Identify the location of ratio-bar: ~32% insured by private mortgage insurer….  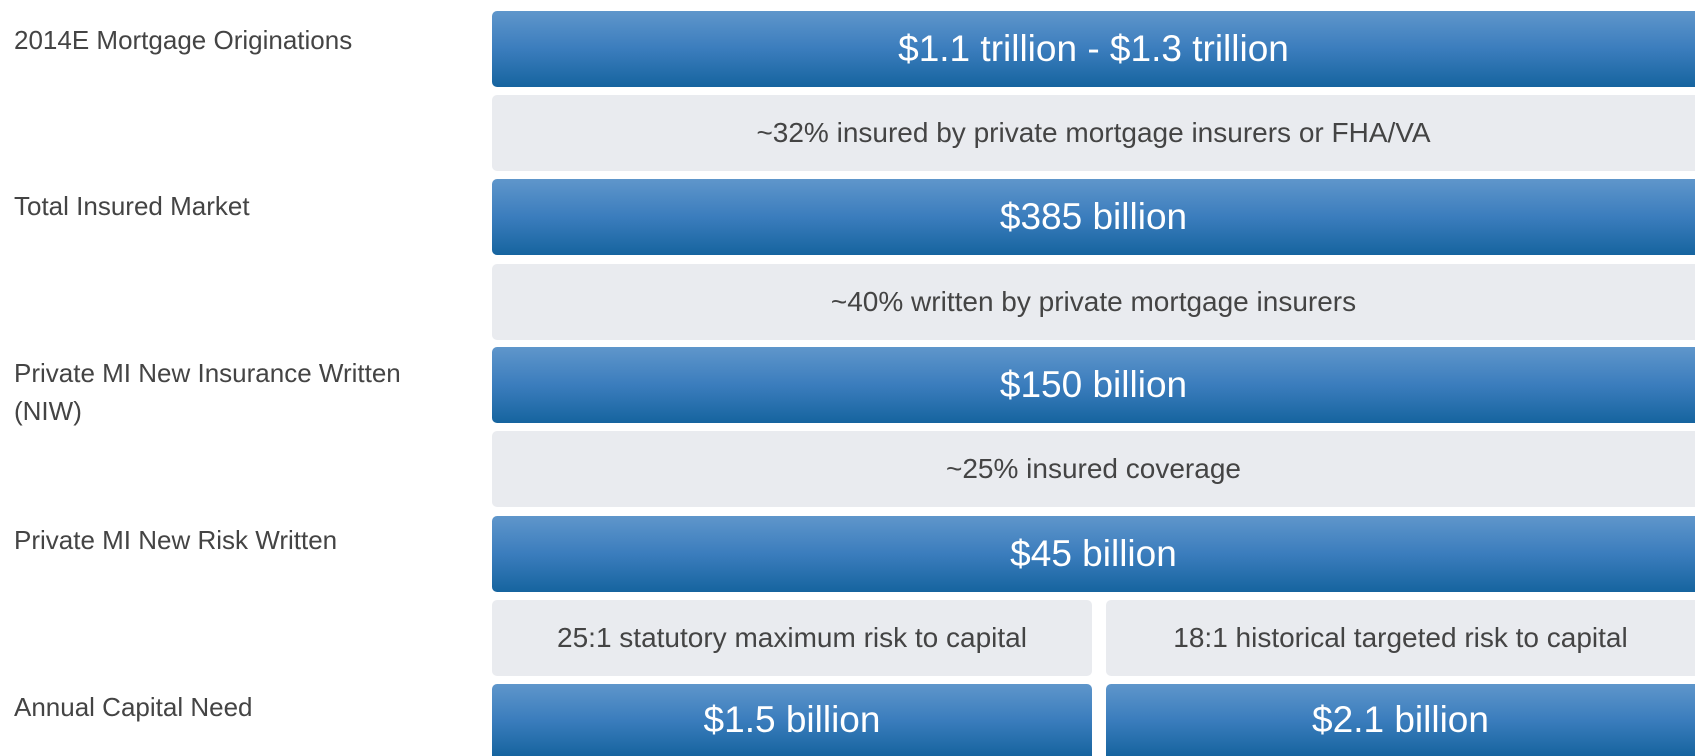
(1093, 133).